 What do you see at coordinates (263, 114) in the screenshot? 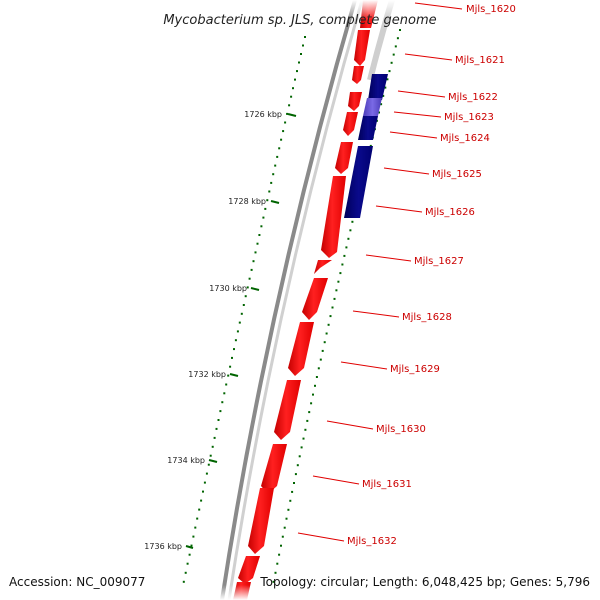
I see `kbp-label: 1726 kbp` at bounding box center [263, 114].